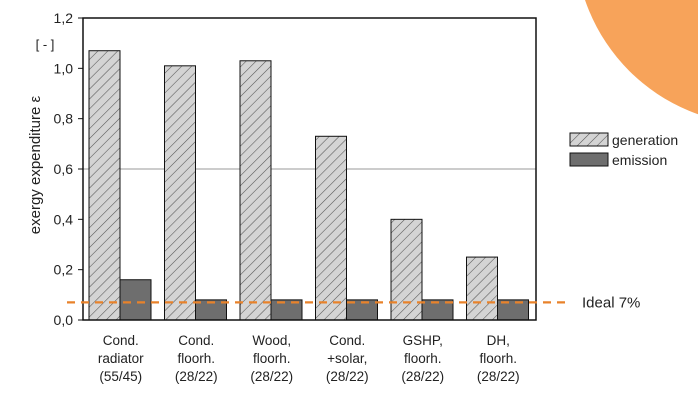  I want to click on y-tick-label: 1,2, so click(64, 18).